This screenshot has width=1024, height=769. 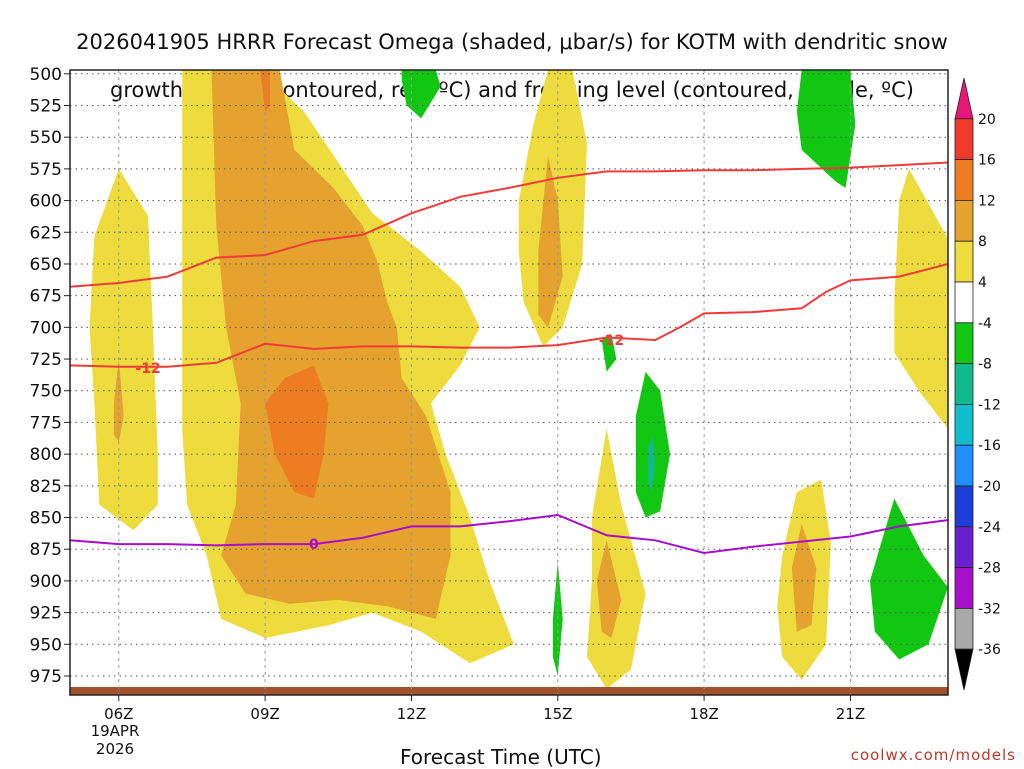 What do you see at coordinates (989, 528) in the screenshot?
I see `colorbar-label-10: -24` at bounding box center [989, 528].